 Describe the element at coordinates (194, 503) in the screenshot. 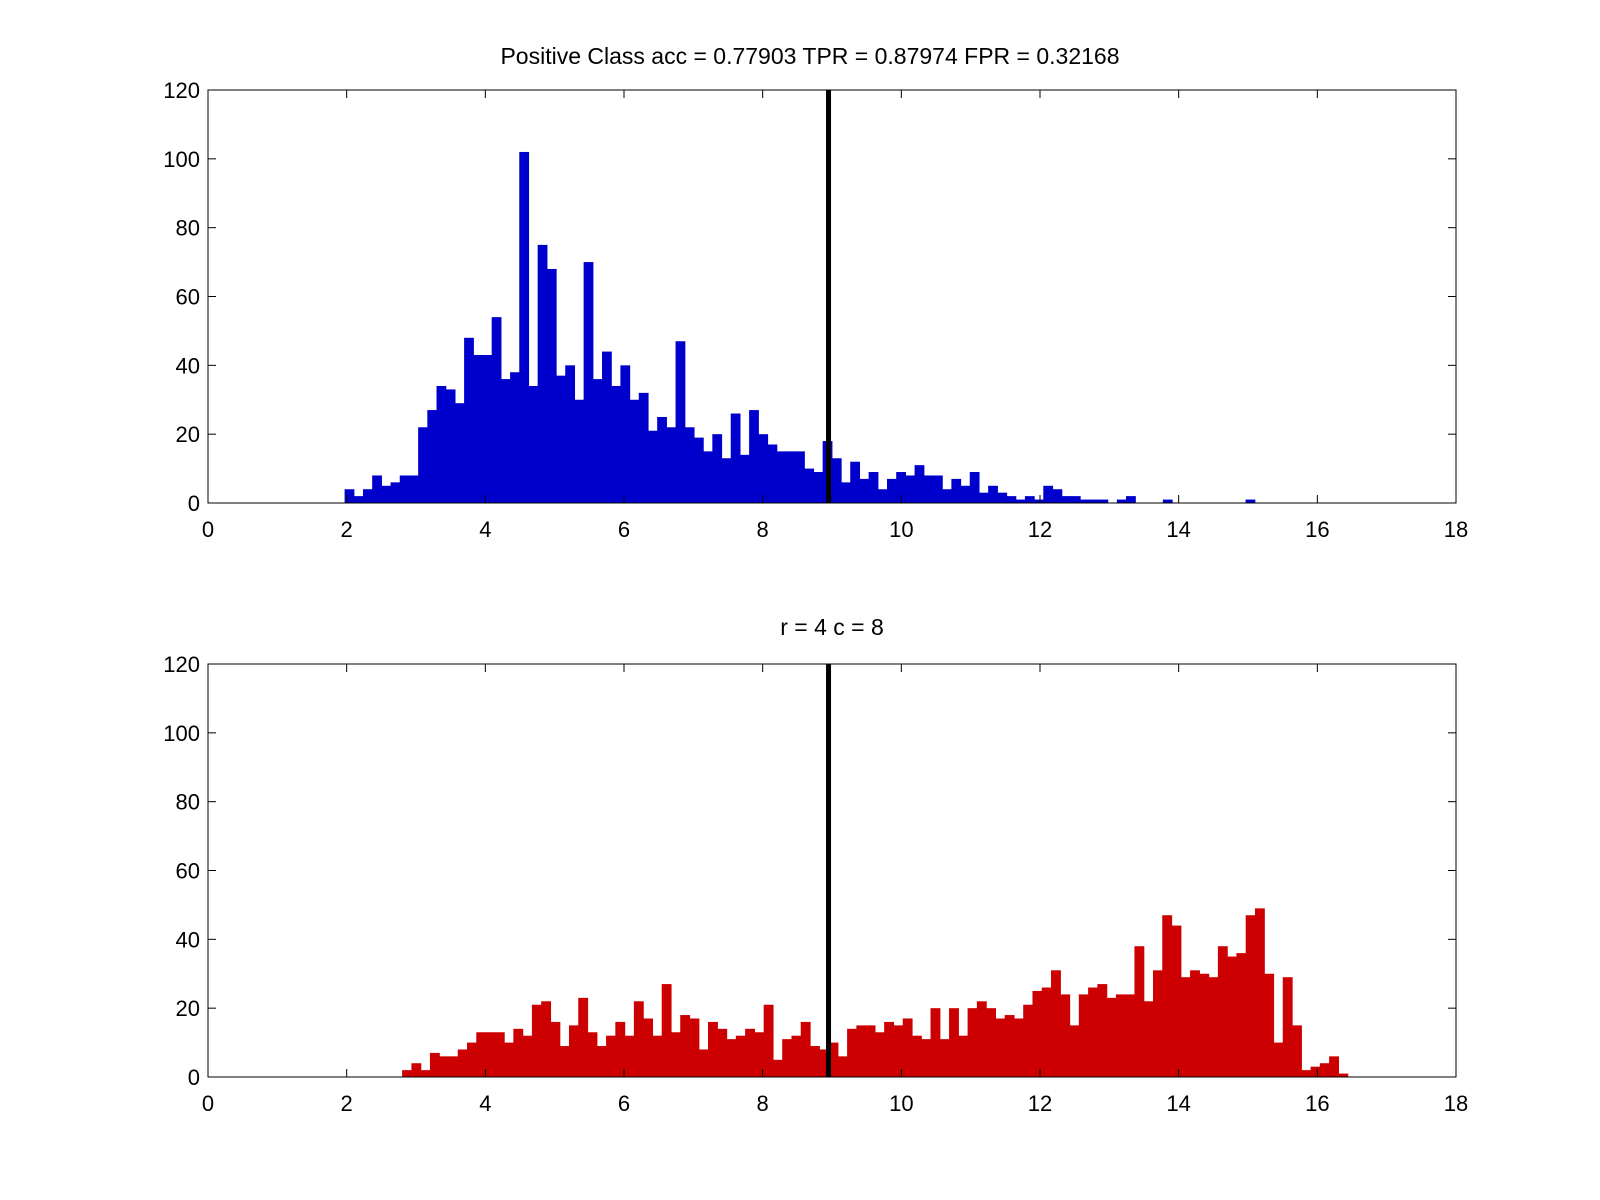

I see `positive-class-ytick-label: 0` at that location.